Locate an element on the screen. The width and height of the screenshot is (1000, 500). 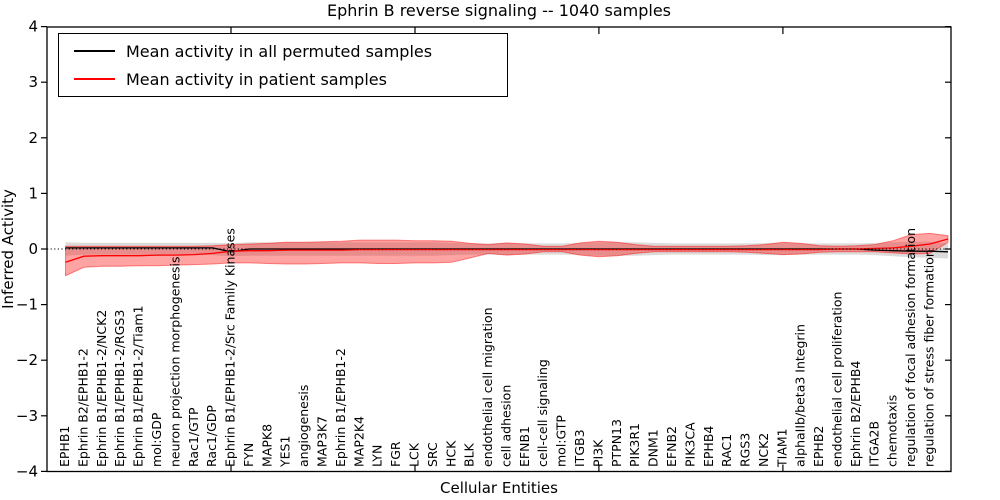
x-tick-label: DNM1 is located at coordinates (653, 448).